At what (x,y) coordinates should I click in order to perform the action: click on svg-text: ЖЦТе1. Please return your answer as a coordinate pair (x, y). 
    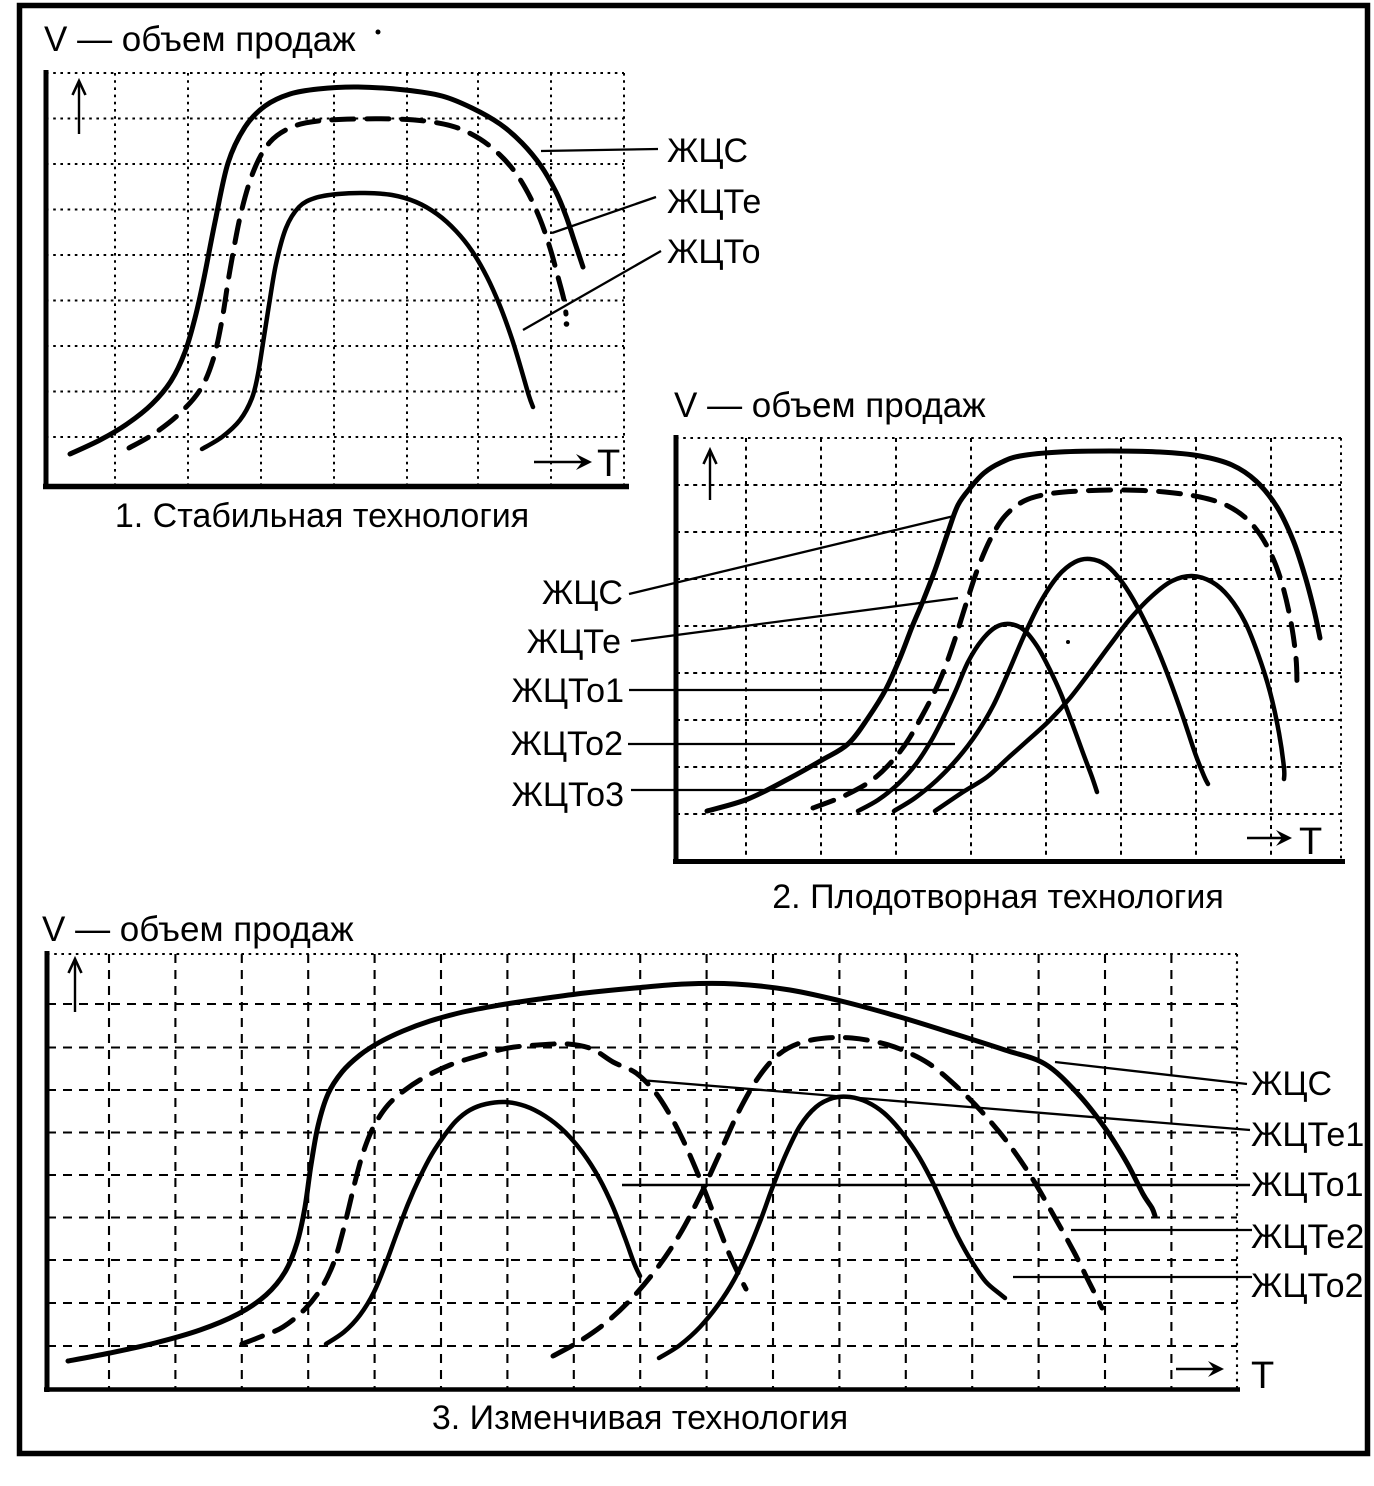
    Looking at the image, I should click on (1307, 1135).